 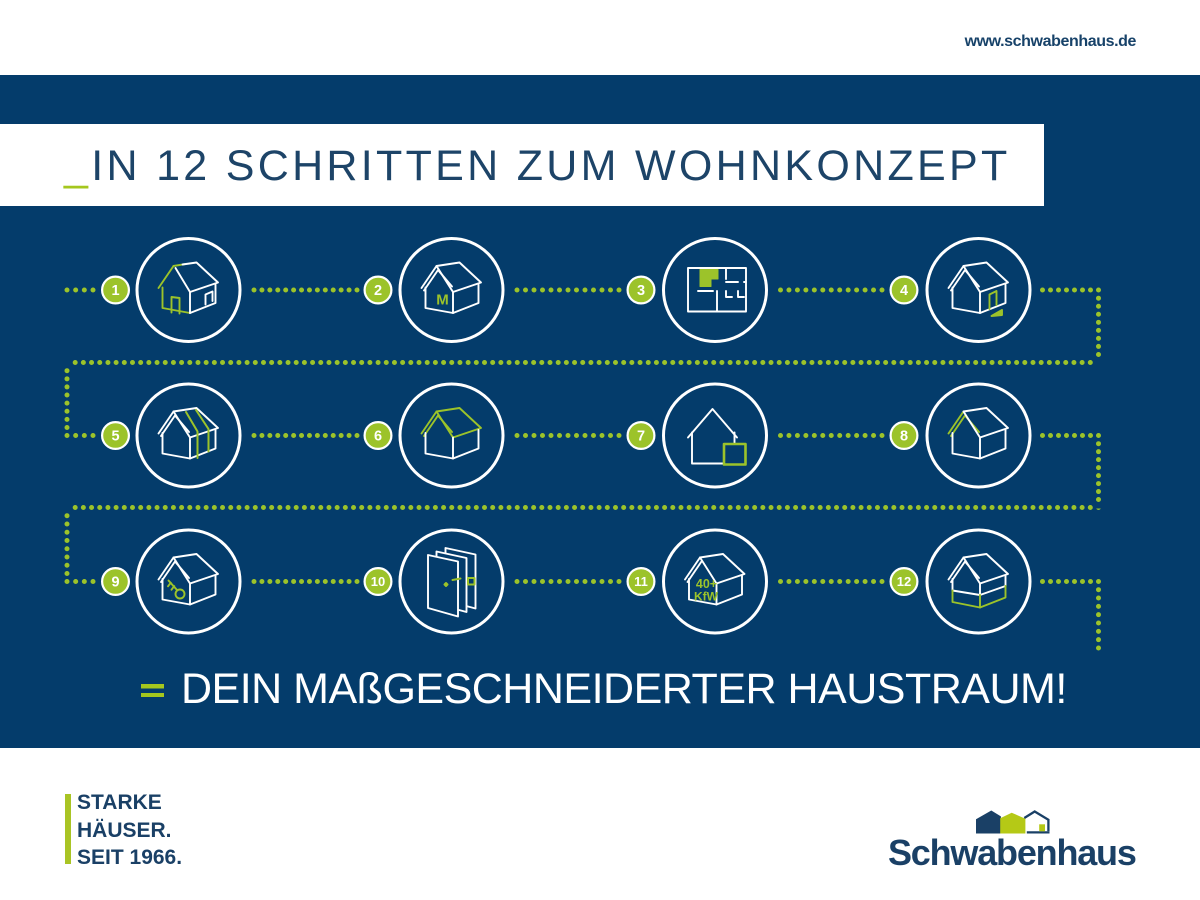 What do you see at coordinates (706, 584) in the screenshot?
I see `svg-text: 40+` at bounding box center [706, 584].